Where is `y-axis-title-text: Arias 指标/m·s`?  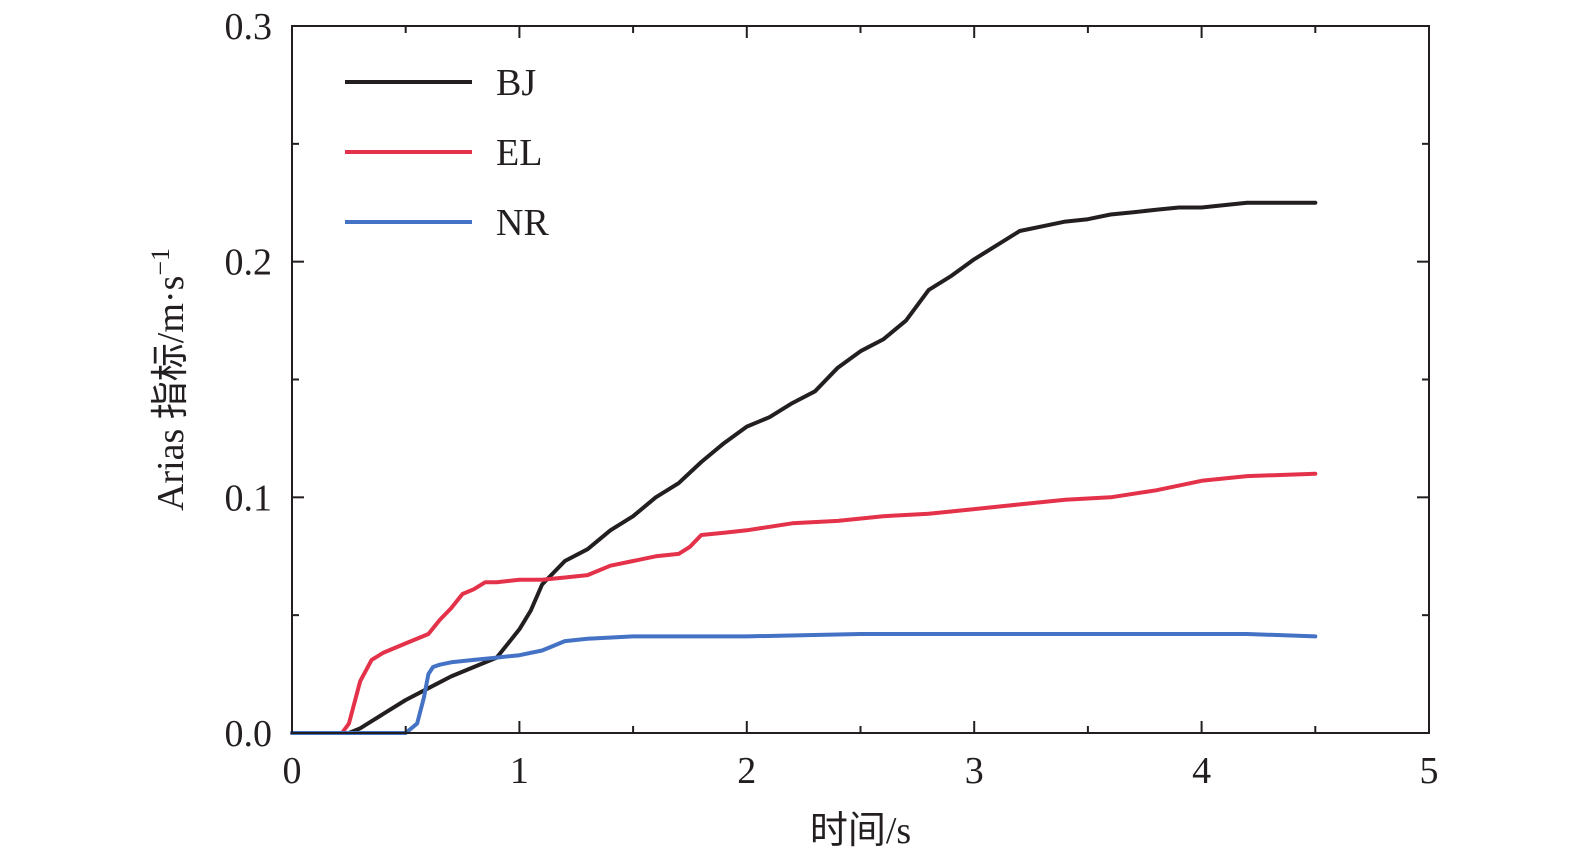 y-axis-title-text: Arias 指标/m·s is located at coordinates (171, 393).